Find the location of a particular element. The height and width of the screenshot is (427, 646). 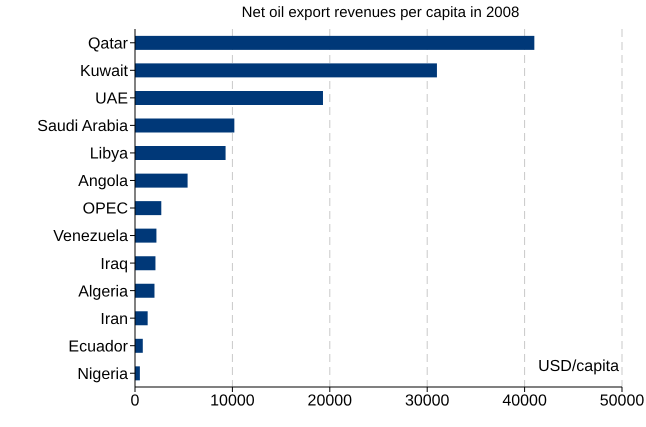

x-axis-title: USD/capita is located at coordinates (578, 367).